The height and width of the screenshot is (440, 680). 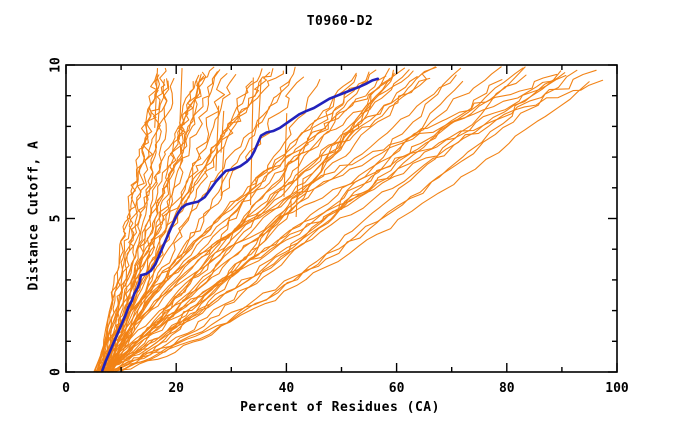 I want to click on x-tick-label: 40, so click(x=287, y=388).